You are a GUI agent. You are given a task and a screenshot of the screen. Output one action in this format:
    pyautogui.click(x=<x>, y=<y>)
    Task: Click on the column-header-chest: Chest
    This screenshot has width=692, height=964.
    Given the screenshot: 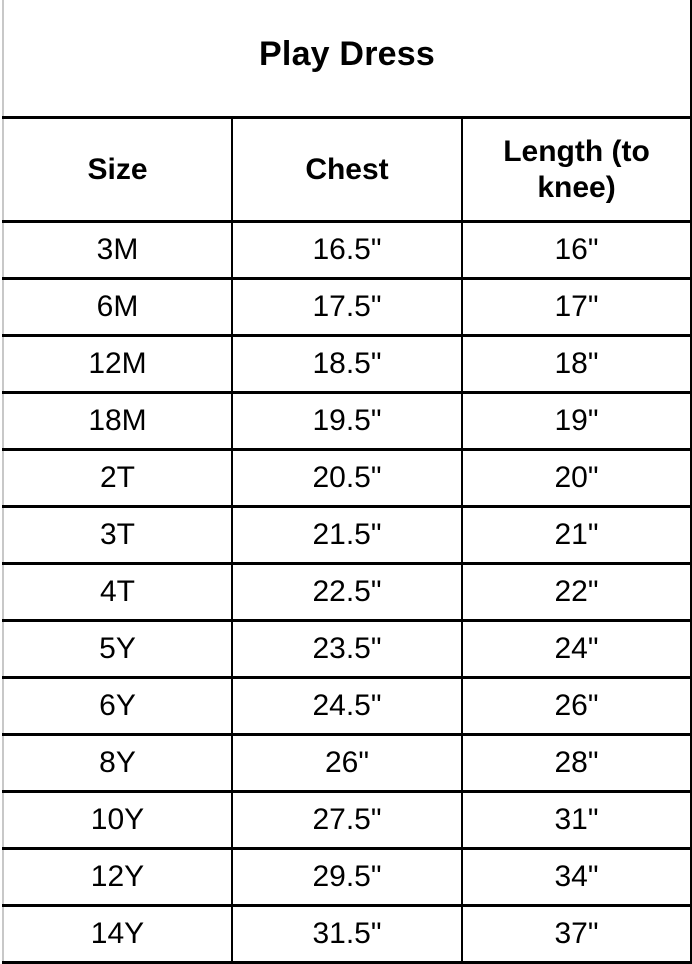 What is the action you would take?
    pyautogui.click(x=347, y=170)
    